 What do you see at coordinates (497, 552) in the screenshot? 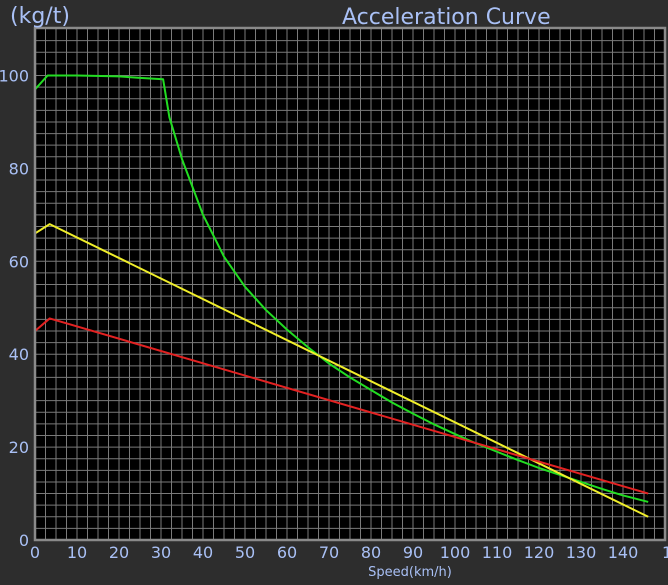
I see `x-tick-label: 110` at bounding box center [497, 552].